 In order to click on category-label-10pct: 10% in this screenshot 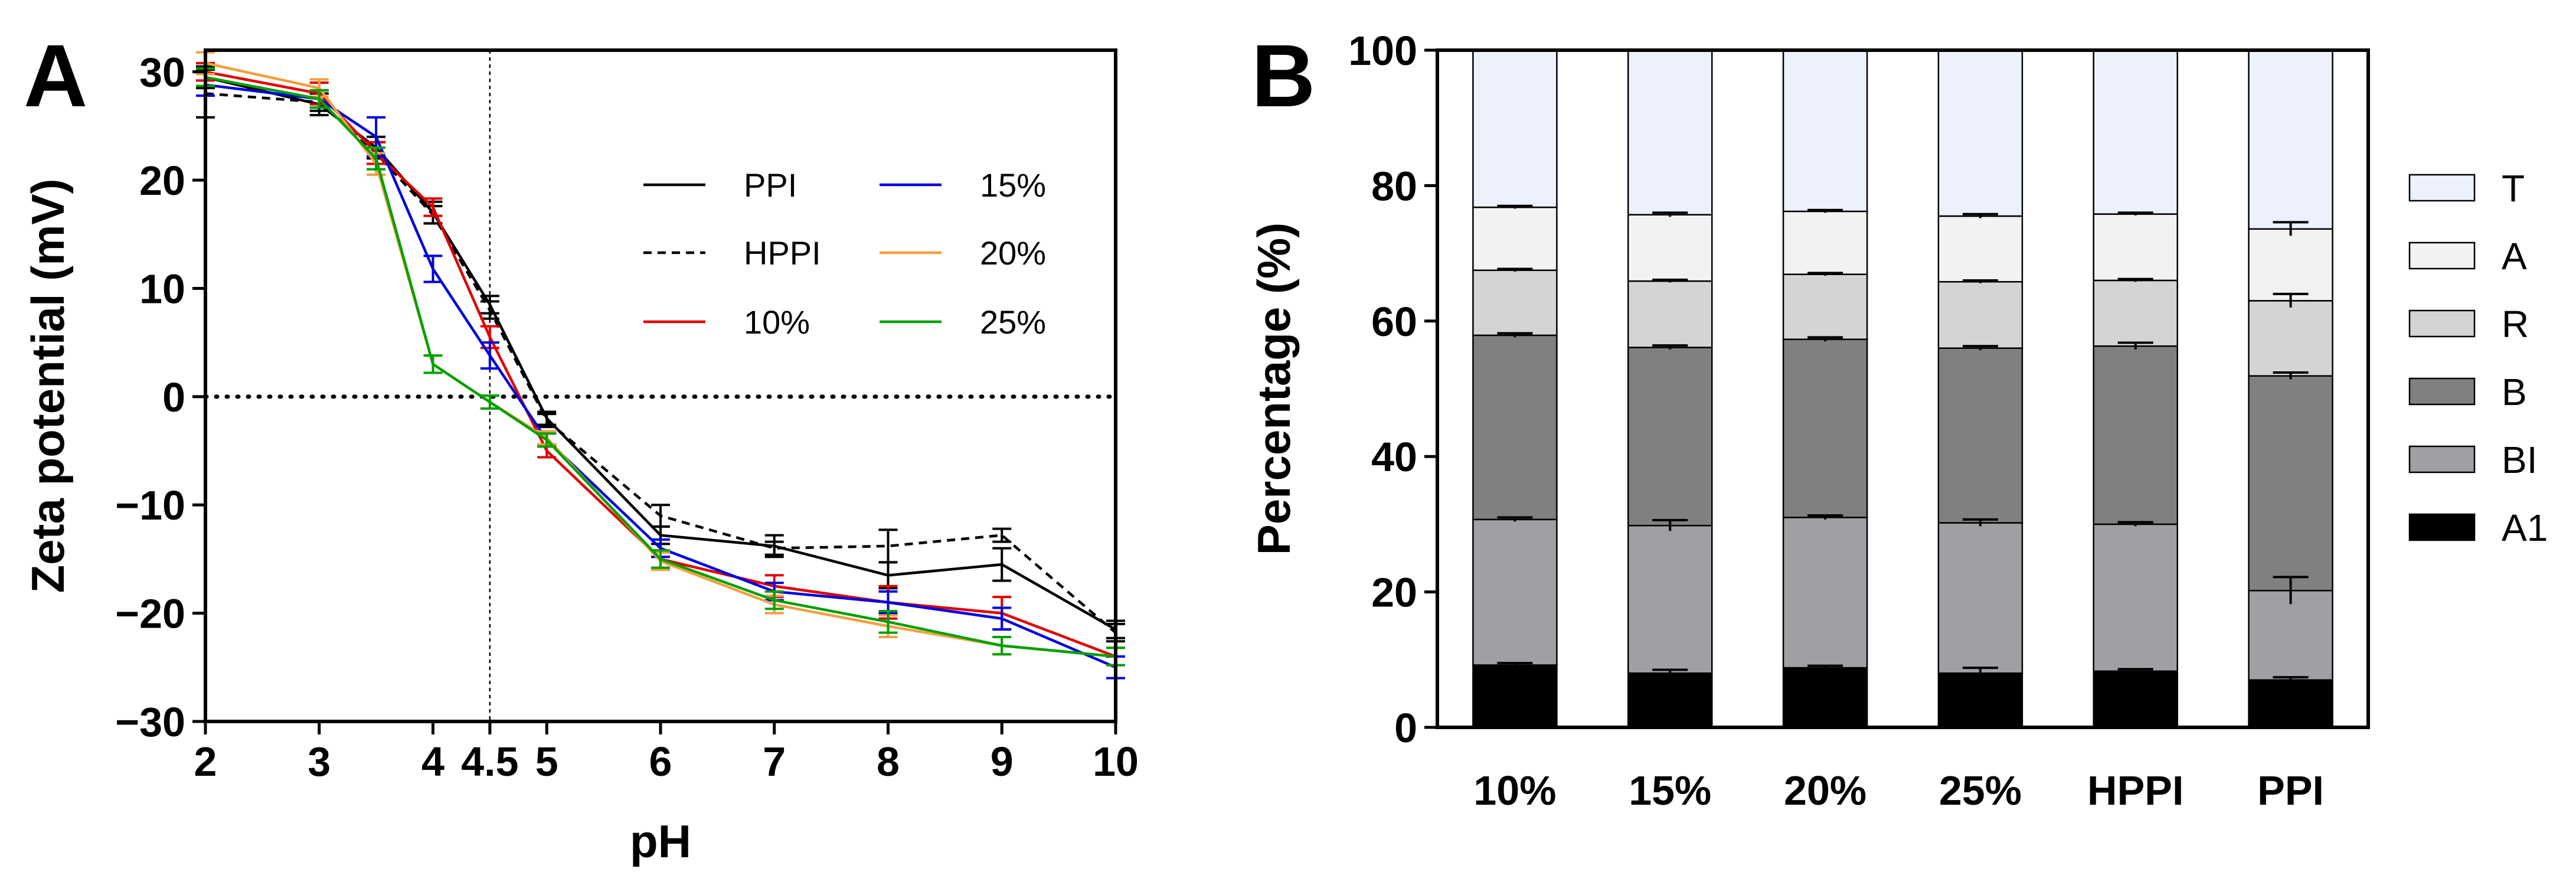, I will do `click(1514, 791)`.